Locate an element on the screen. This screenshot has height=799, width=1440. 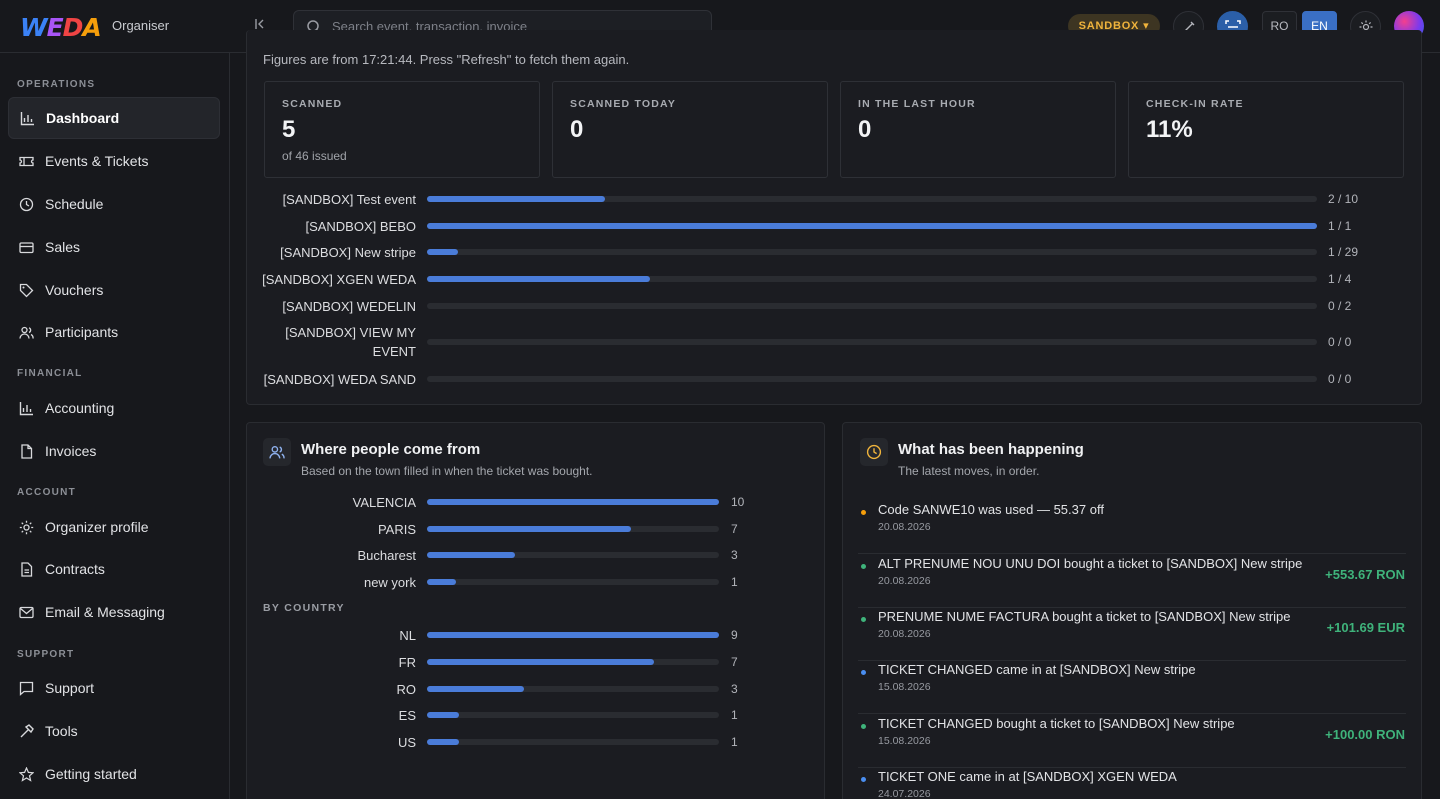
stat-label: IN THE LAST HOUR is located at coordinates (917, 104).